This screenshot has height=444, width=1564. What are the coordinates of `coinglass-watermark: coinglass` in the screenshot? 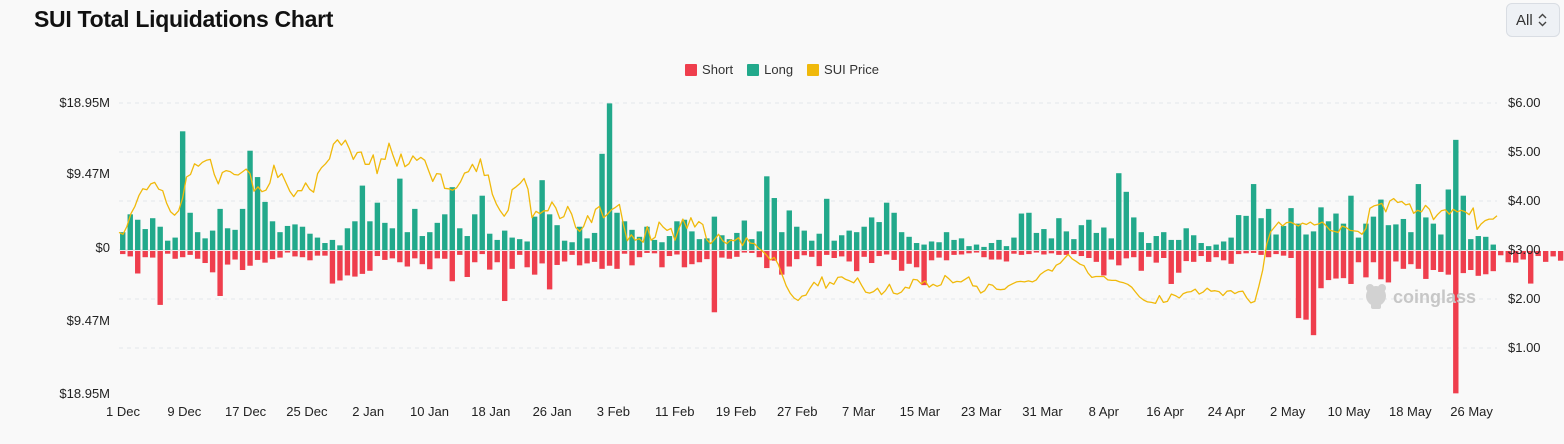 It's located at (1421, 296).